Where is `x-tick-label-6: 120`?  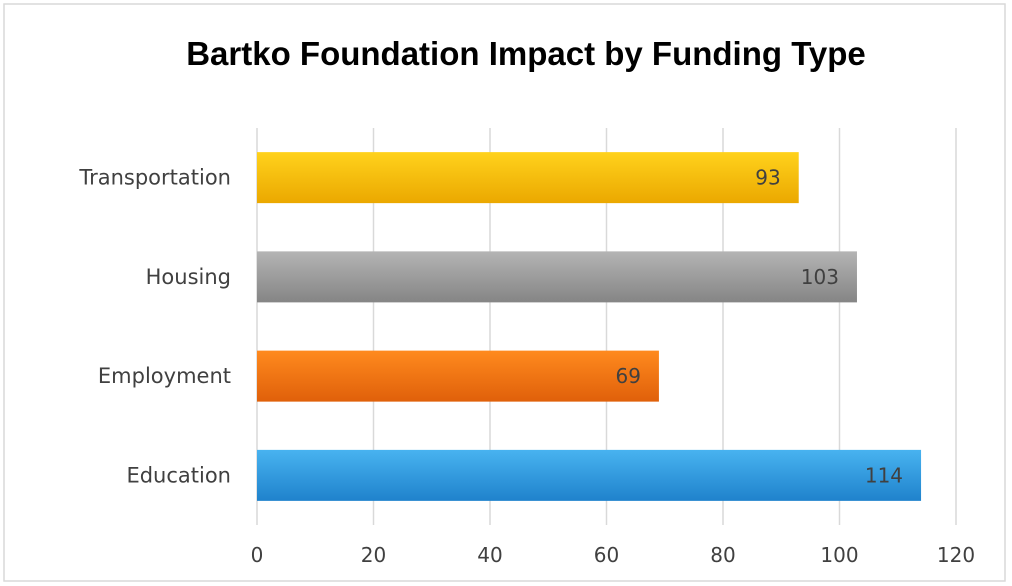 x-tick-label-6: 120 is located at coordinates (956, 555).